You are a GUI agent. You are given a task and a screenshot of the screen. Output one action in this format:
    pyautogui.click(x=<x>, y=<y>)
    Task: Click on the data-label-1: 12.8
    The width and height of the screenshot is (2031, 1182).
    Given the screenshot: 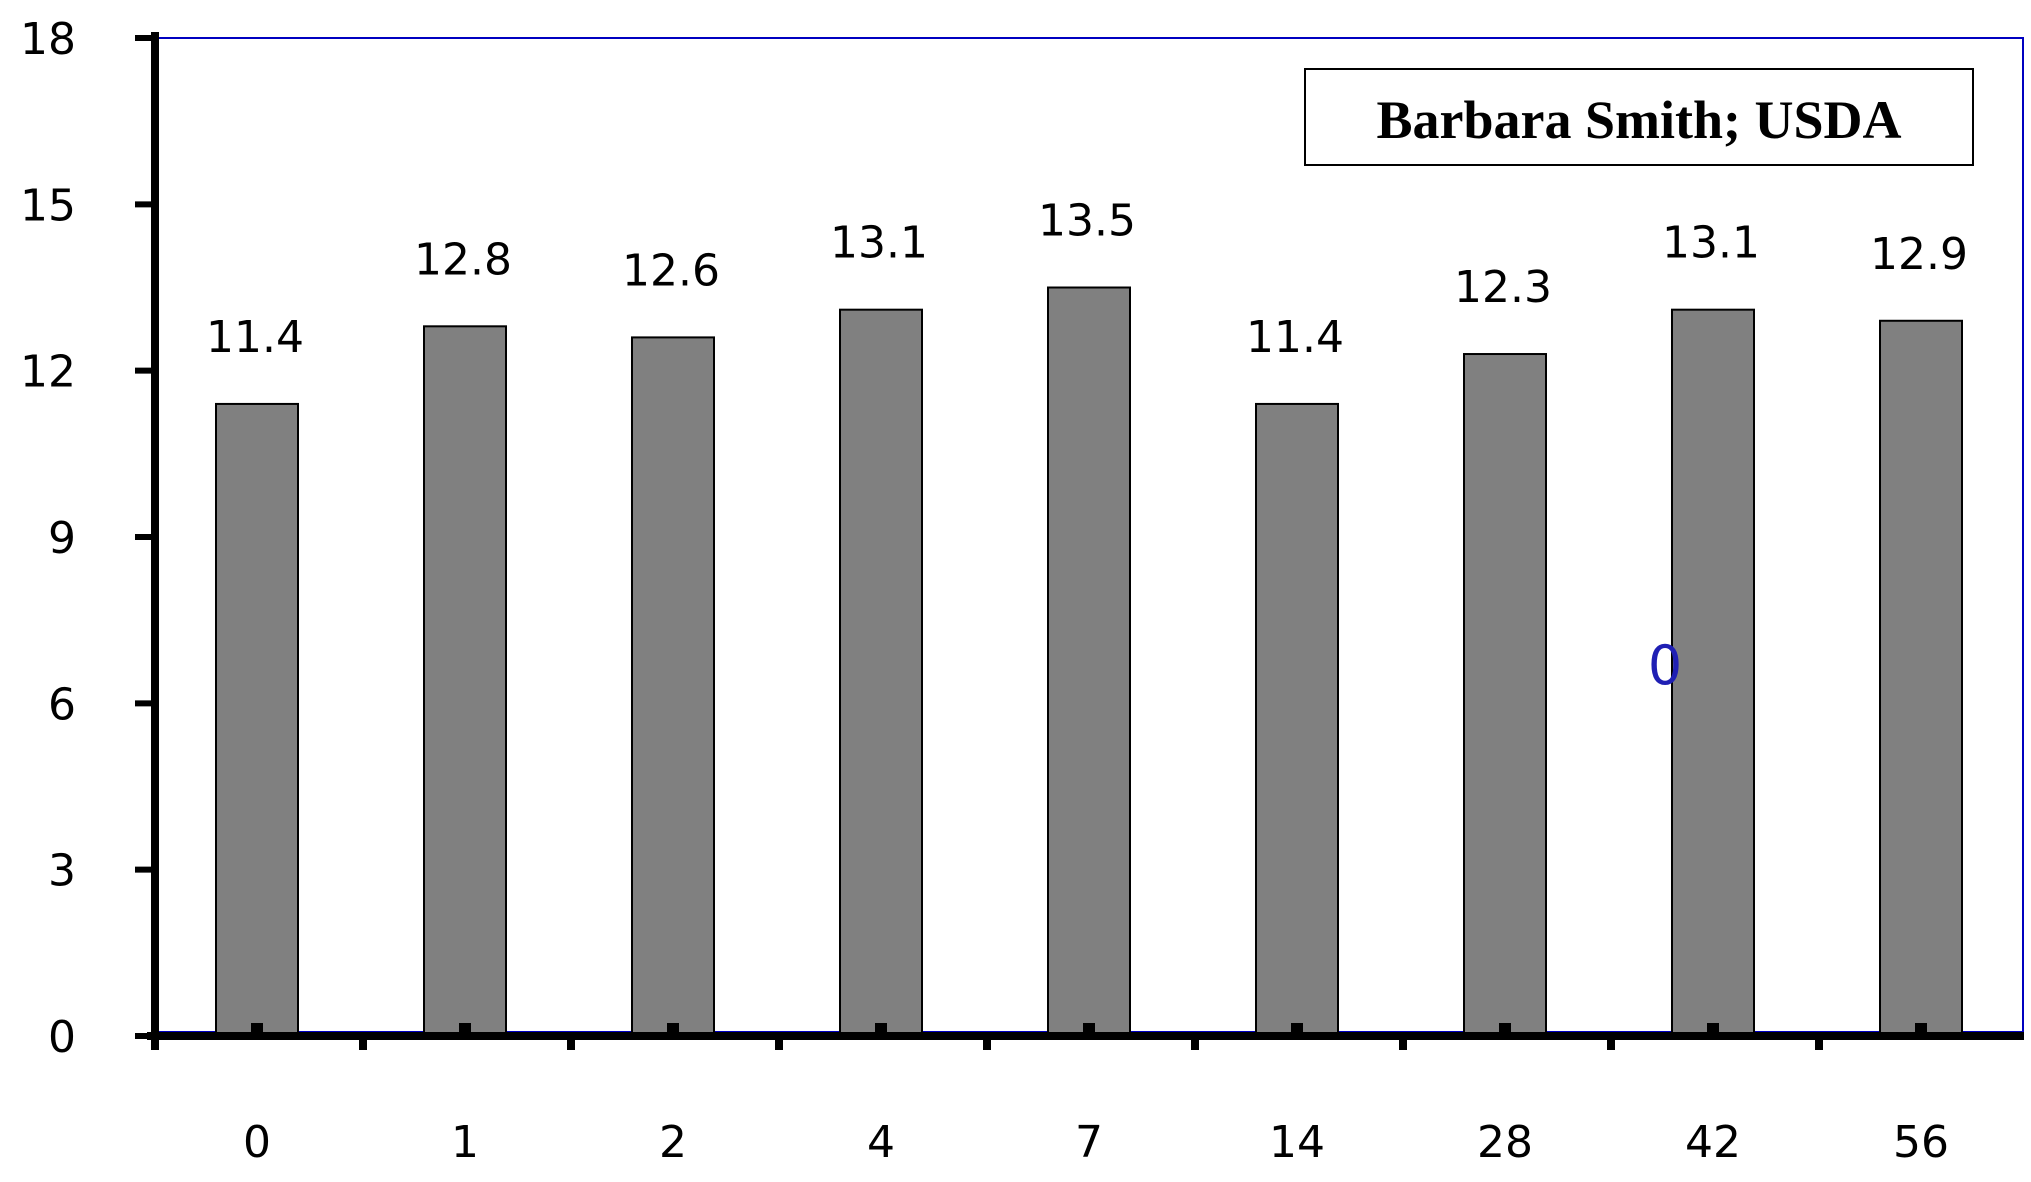 What is the action you would take?
    pyautogui.click(x=463, y=259)
    